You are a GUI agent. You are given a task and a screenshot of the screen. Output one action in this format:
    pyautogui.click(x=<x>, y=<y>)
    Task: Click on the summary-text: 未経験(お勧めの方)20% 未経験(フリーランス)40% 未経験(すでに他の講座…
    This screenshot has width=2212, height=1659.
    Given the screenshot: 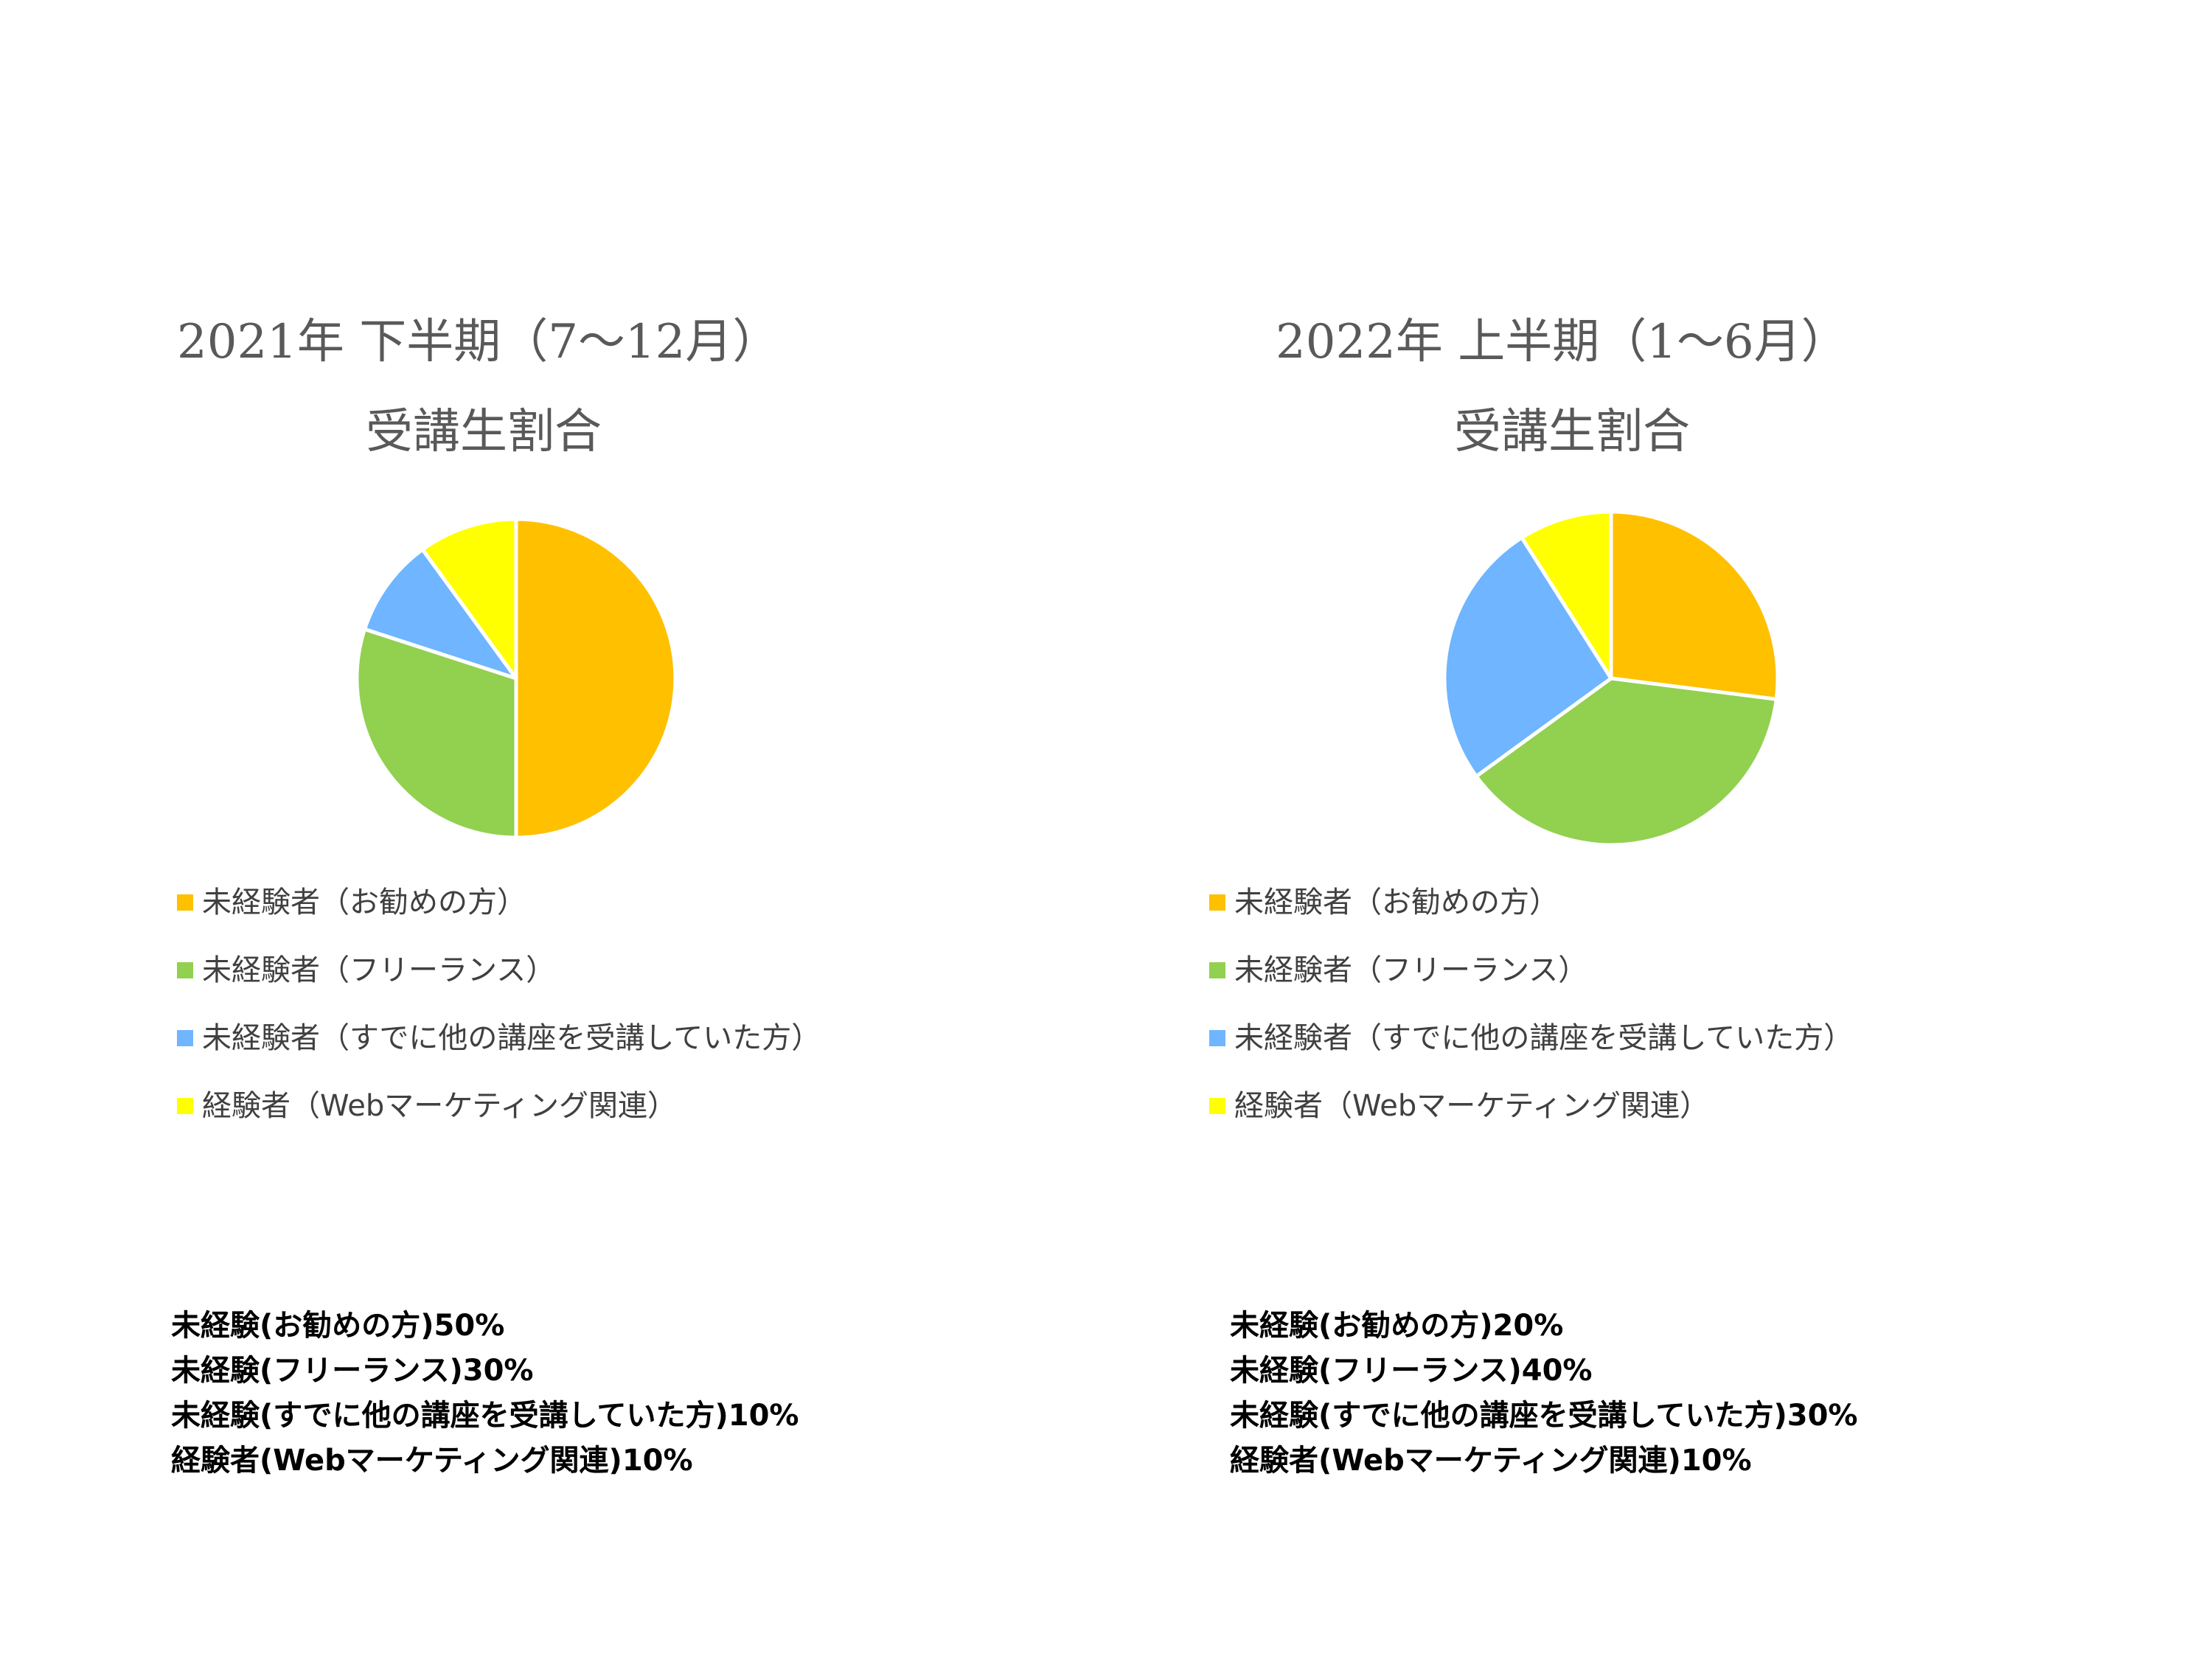 What is the action you would take?
    pyautogui.click(x=1544, y=1394)
    